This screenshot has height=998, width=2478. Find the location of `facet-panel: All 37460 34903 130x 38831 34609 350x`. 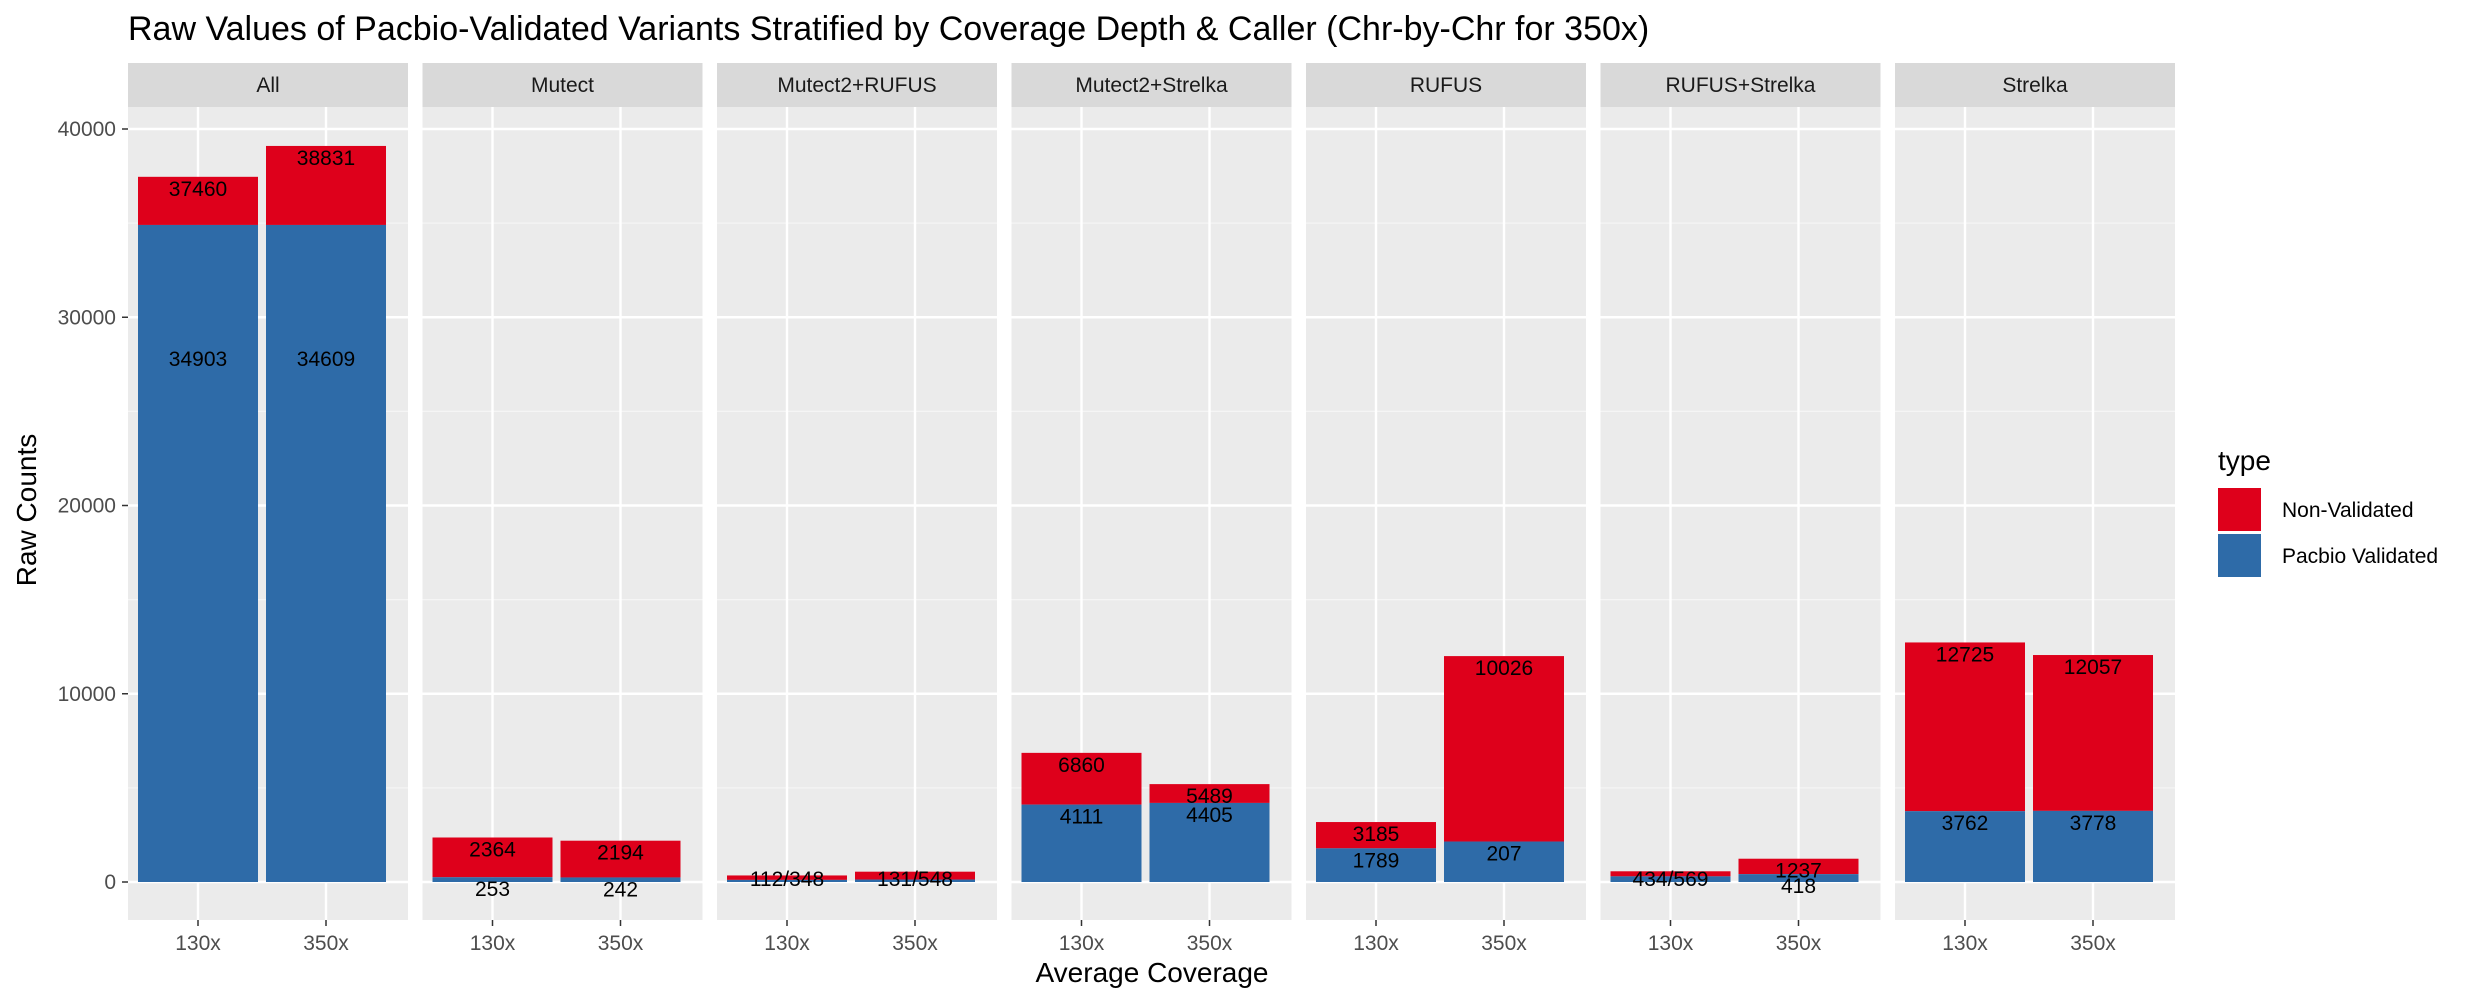

facet-panel: All 37460 34903 130x 38831 34609 350x is located at coordinates (268, 509).